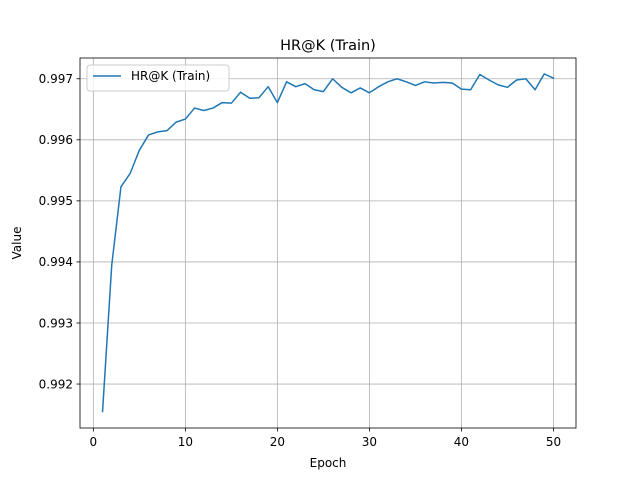 Image resolution: width=640 pixels, height=480 pixels. What do you see at coordinates (56, 384) in the screenshot?
I see `y-tick-label: 0.992` at bounding box center [56, 384].